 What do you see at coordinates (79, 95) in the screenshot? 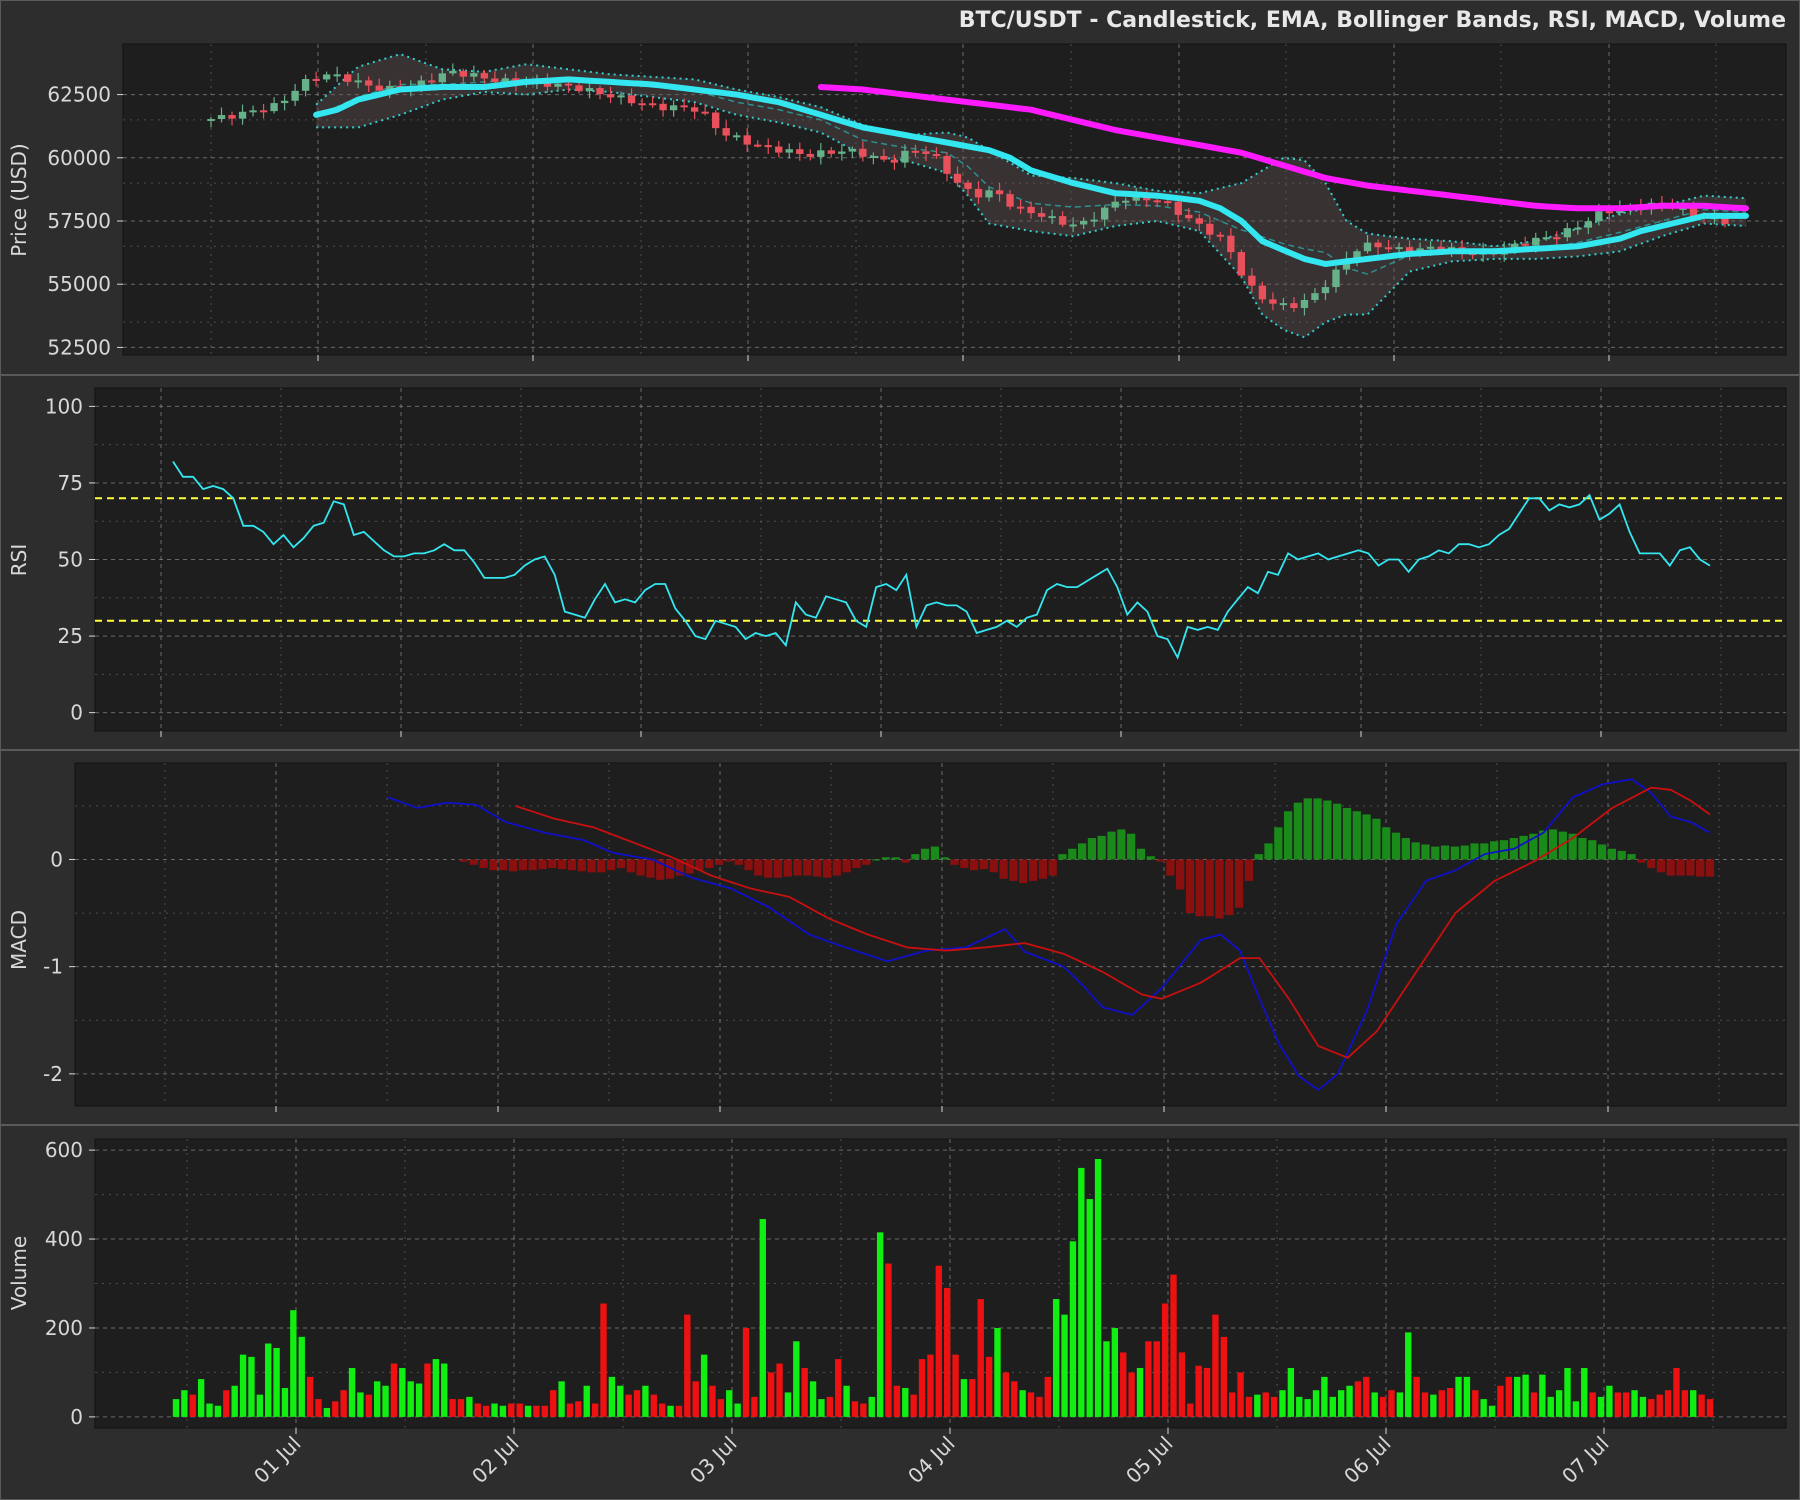
I see `price-ytick-label: 62500` at bounding box center [79, 95].